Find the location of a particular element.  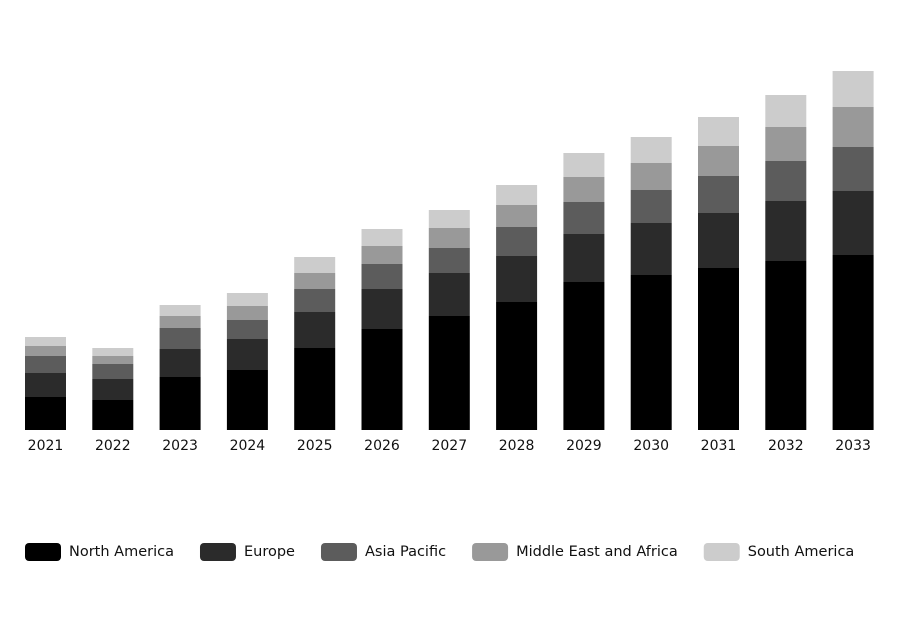

x-tick-label: 2021 is located at coordinates (46, 446).